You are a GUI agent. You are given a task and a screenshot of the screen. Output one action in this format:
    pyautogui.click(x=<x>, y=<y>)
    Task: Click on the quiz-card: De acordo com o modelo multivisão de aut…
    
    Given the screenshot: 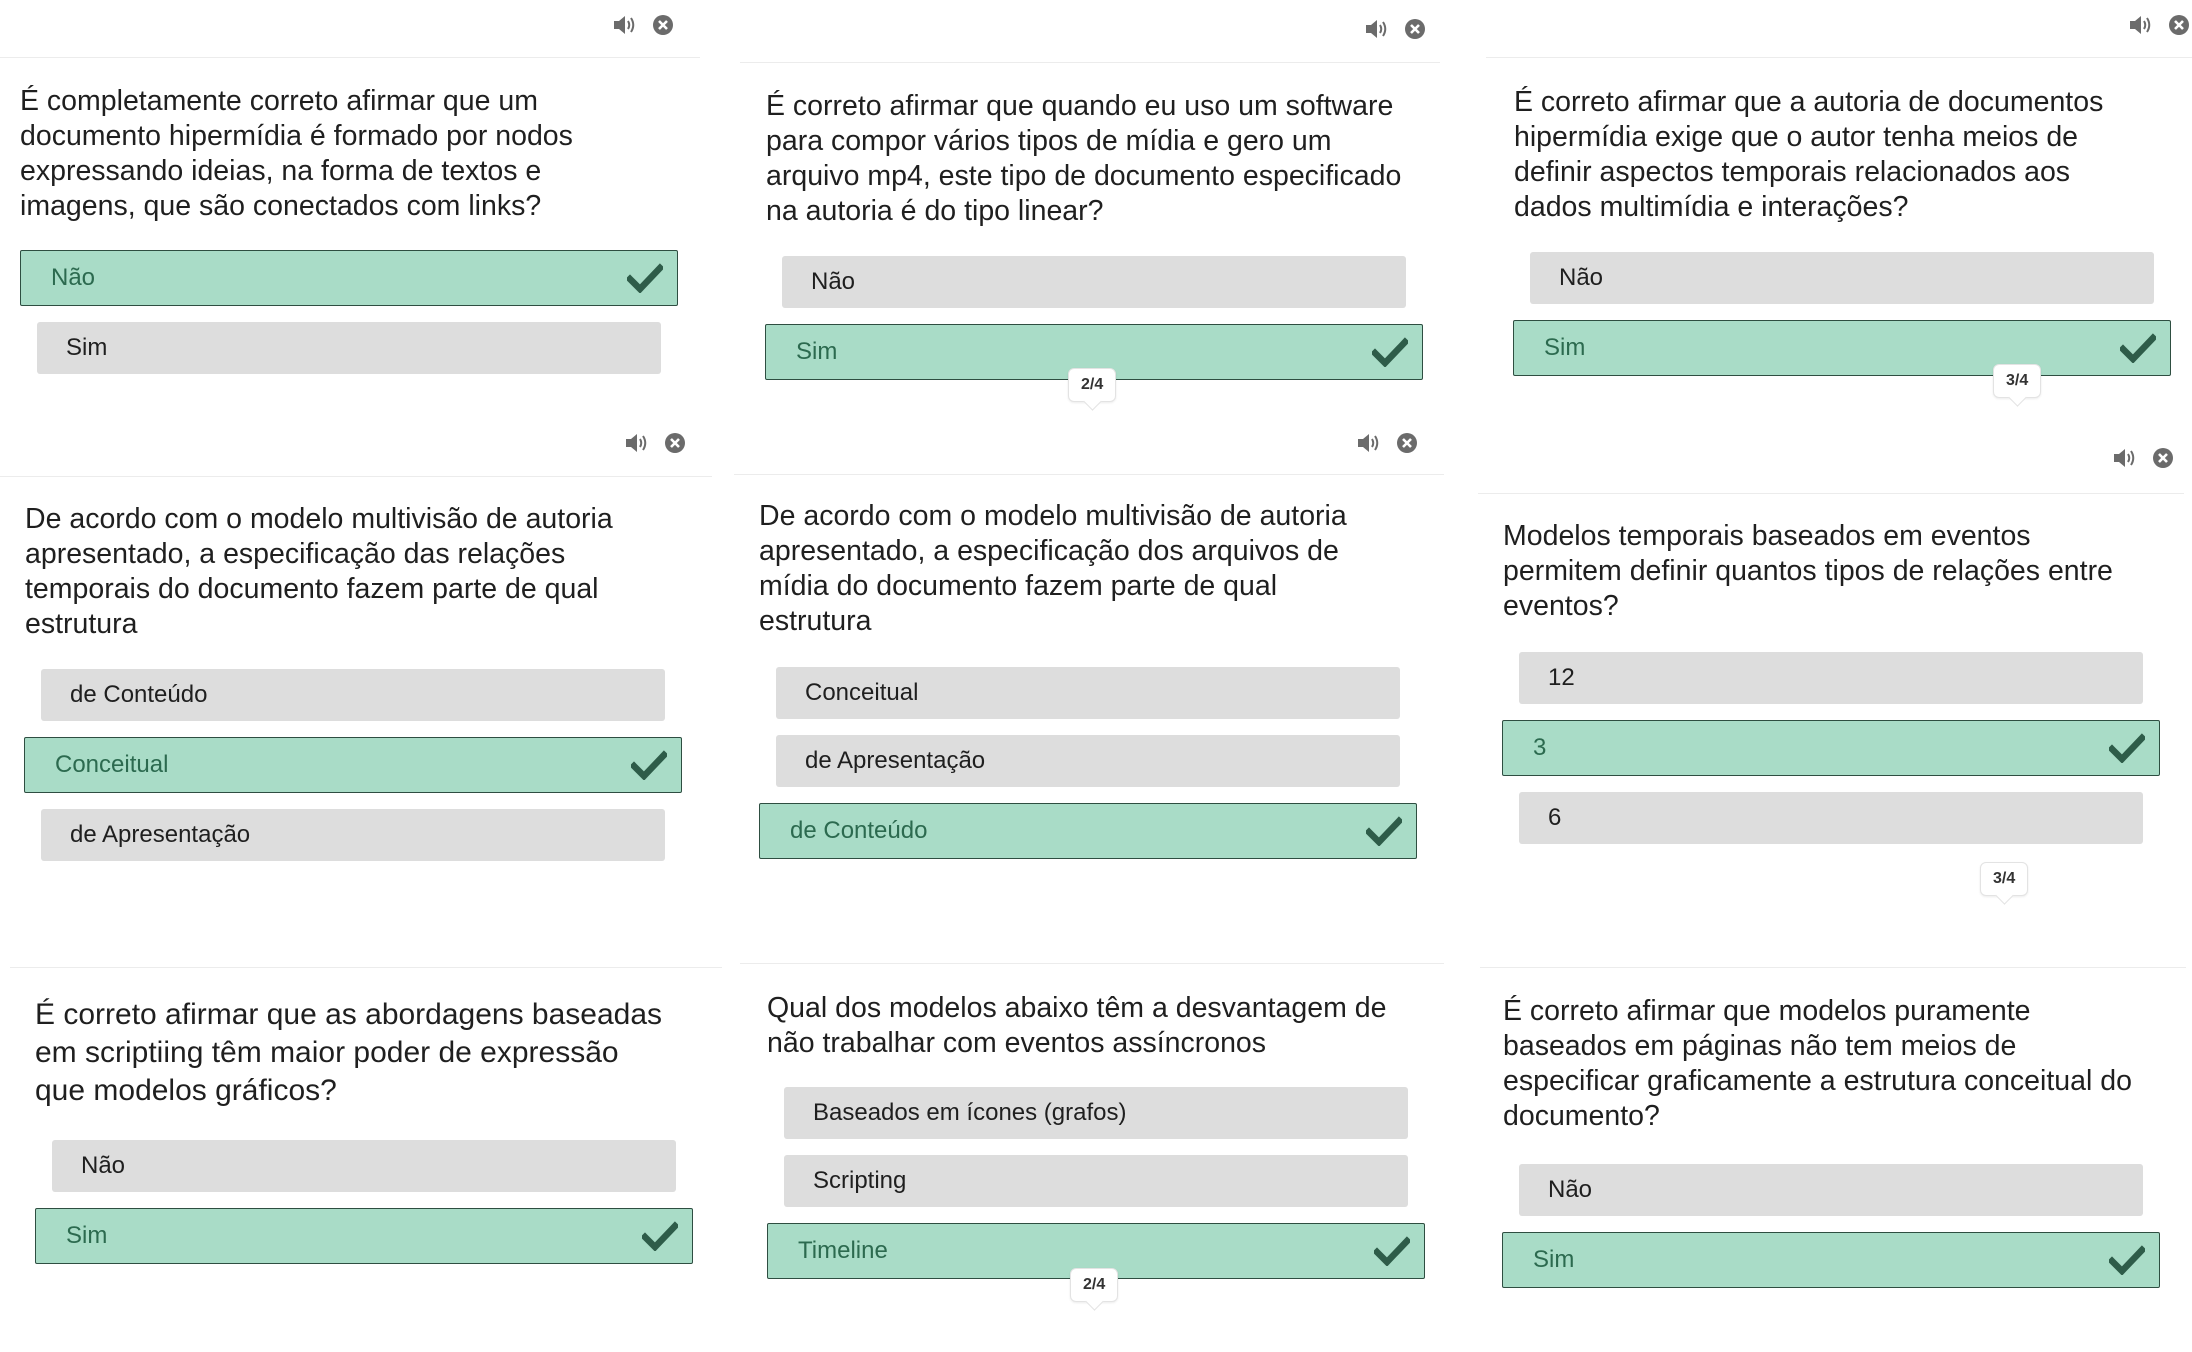 What is the action you would take?
    pyautogui.click(x=1089, y=670)
    